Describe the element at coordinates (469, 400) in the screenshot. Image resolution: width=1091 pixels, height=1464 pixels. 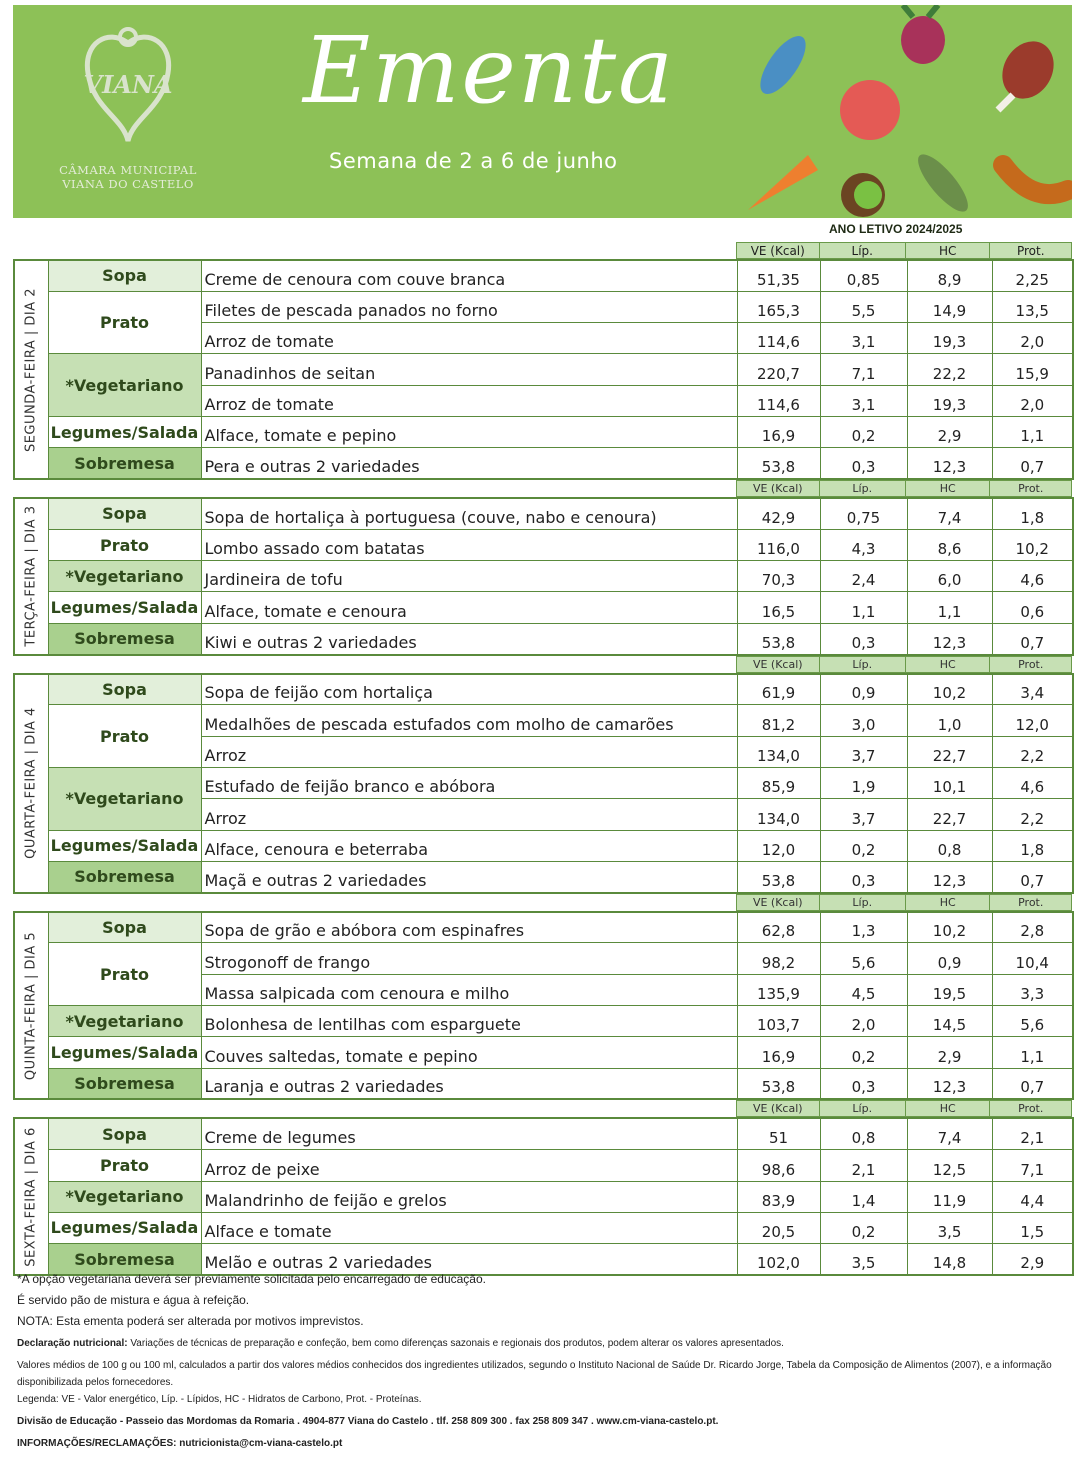
I see `dish-name: Arroz de tomate` at that location.